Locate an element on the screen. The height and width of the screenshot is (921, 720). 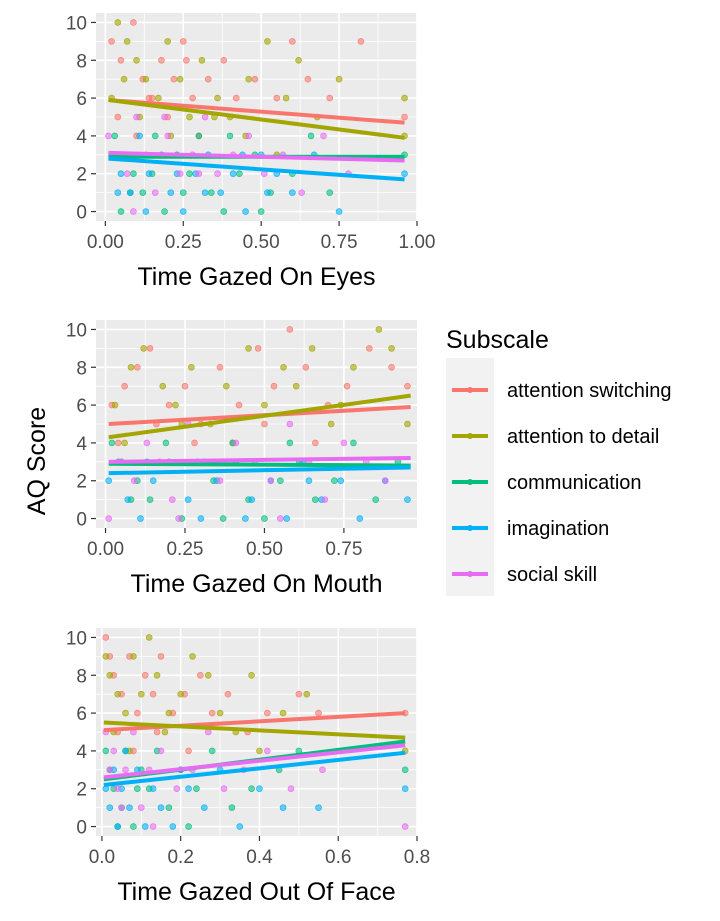
x-tick-label: 0.00 is located at coordinates (105, 242).